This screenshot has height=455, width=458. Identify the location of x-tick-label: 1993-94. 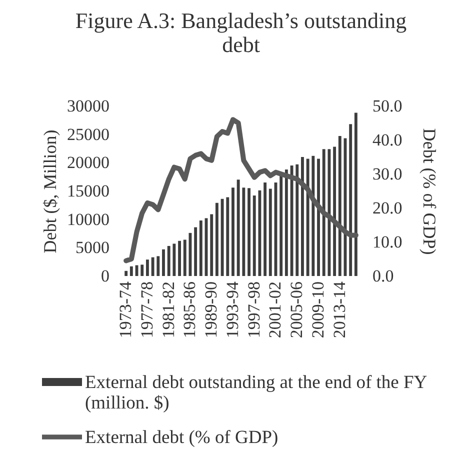
(232, 309).